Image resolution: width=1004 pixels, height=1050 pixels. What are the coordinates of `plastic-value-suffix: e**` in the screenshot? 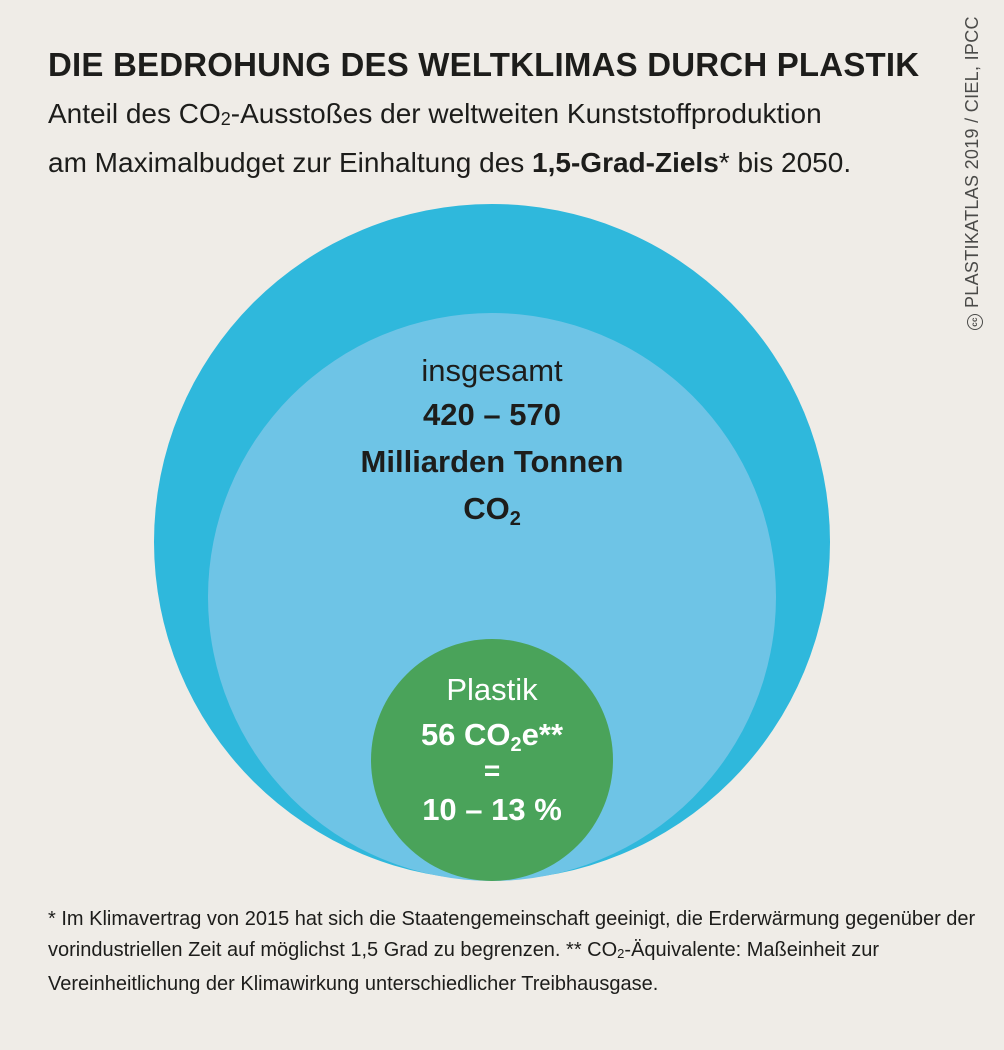 It's located at (543, 734).